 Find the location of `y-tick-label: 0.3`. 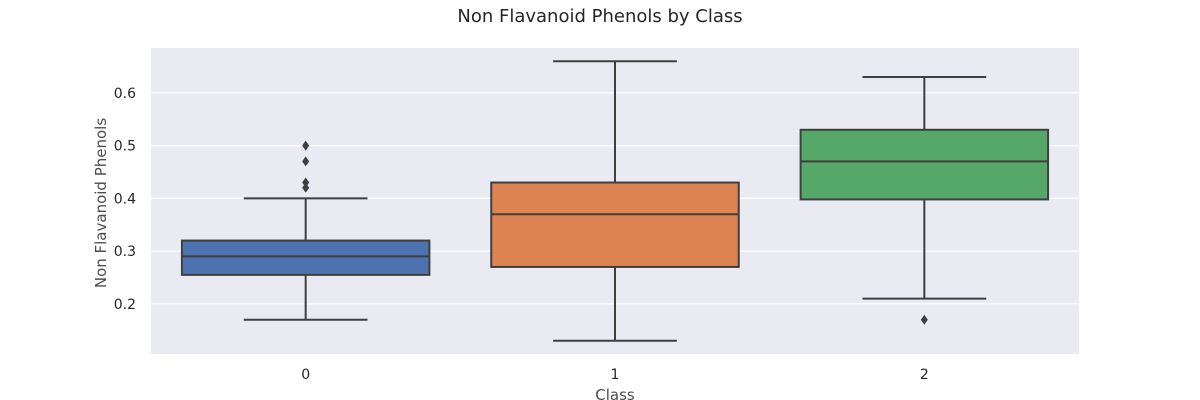

y-tick-label: 0.3 is located at coordinates (125, 252).